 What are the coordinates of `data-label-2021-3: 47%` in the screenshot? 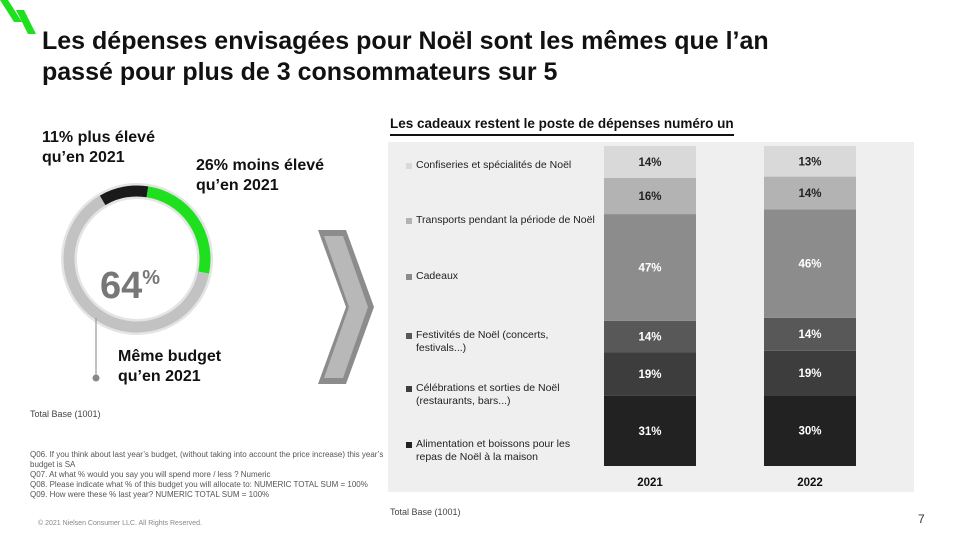 It's located at (649, 268).